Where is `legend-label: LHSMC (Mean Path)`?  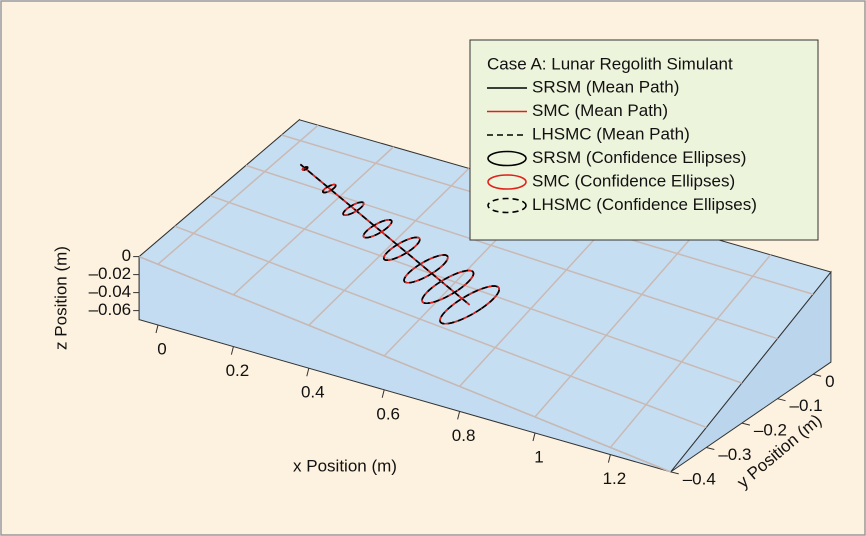 legend-label: LHSMC (Mean Path) is located at coordinates (611, 133).